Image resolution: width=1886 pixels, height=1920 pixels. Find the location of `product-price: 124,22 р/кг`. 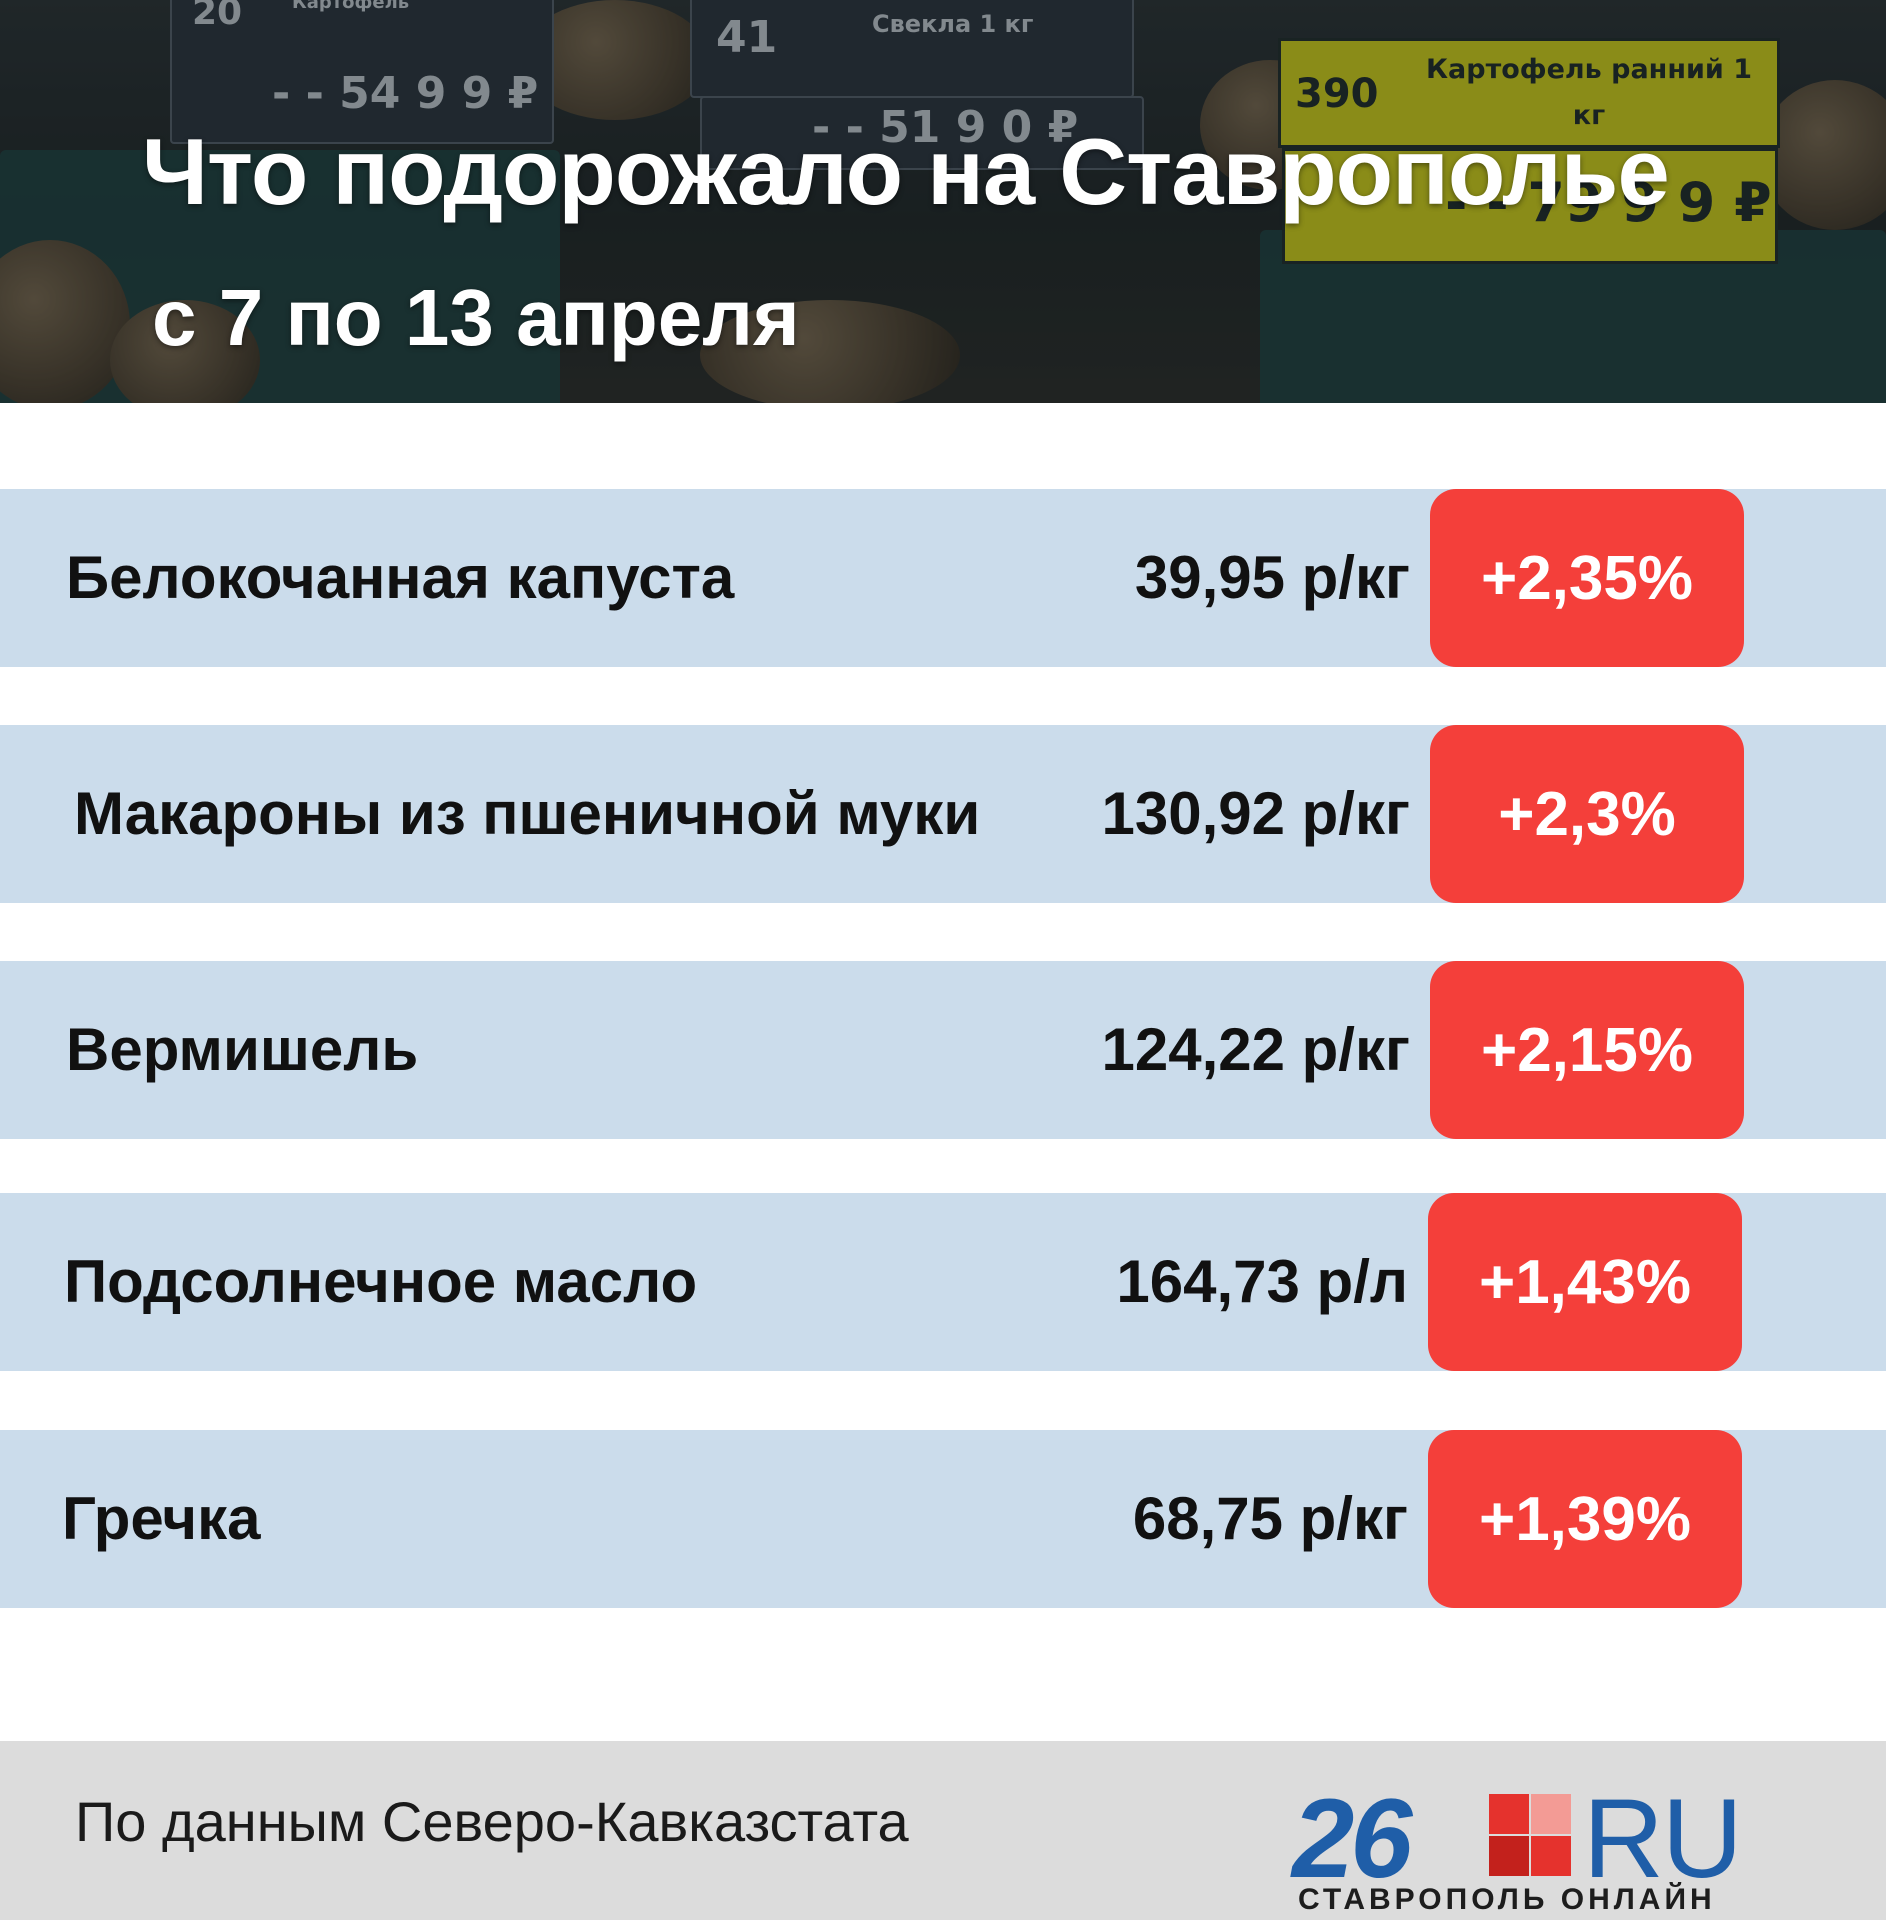

product-price: 124,22 р/кг is located at coordinates (1255, 1049).